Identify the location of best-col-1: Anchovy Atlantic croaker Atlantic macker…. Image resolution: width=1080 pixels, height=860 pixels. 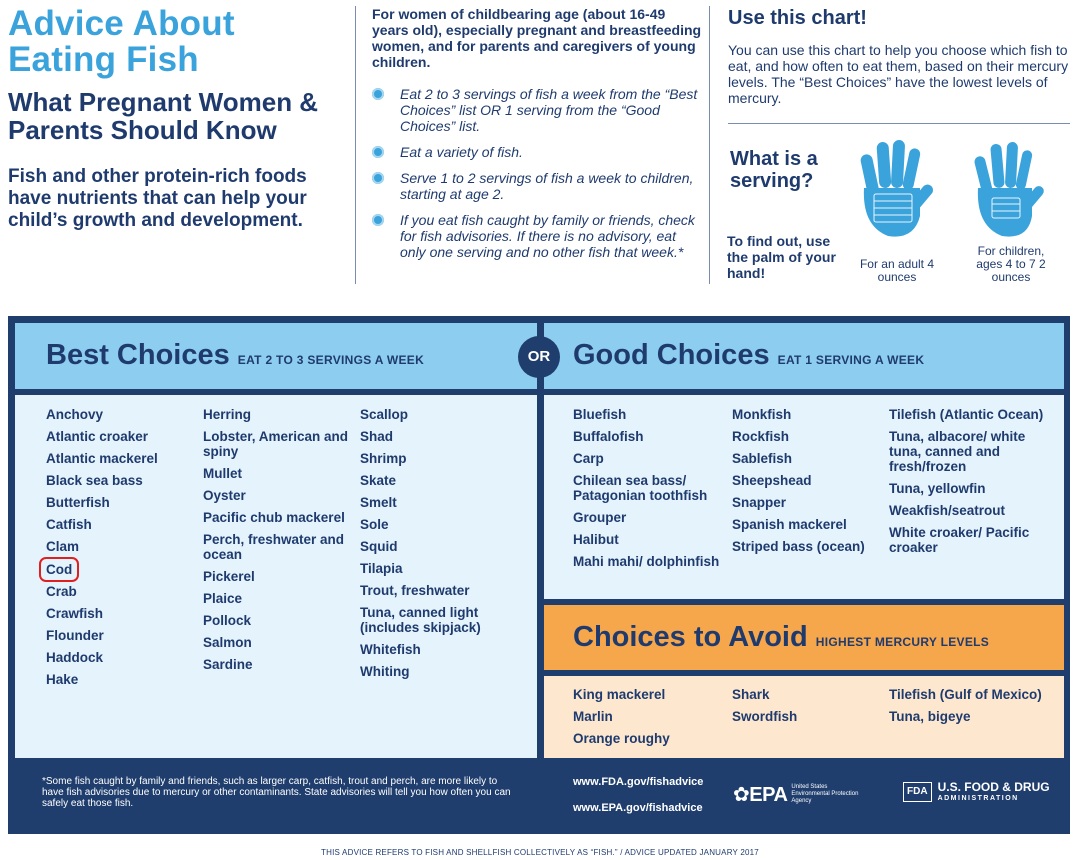
(117, 550).